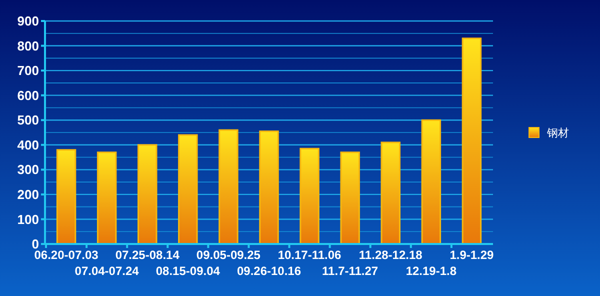  Describe the element at coordinates (390, 255) in the screenshot. I see `x-tick-label: 11.28-12.18` at that location.